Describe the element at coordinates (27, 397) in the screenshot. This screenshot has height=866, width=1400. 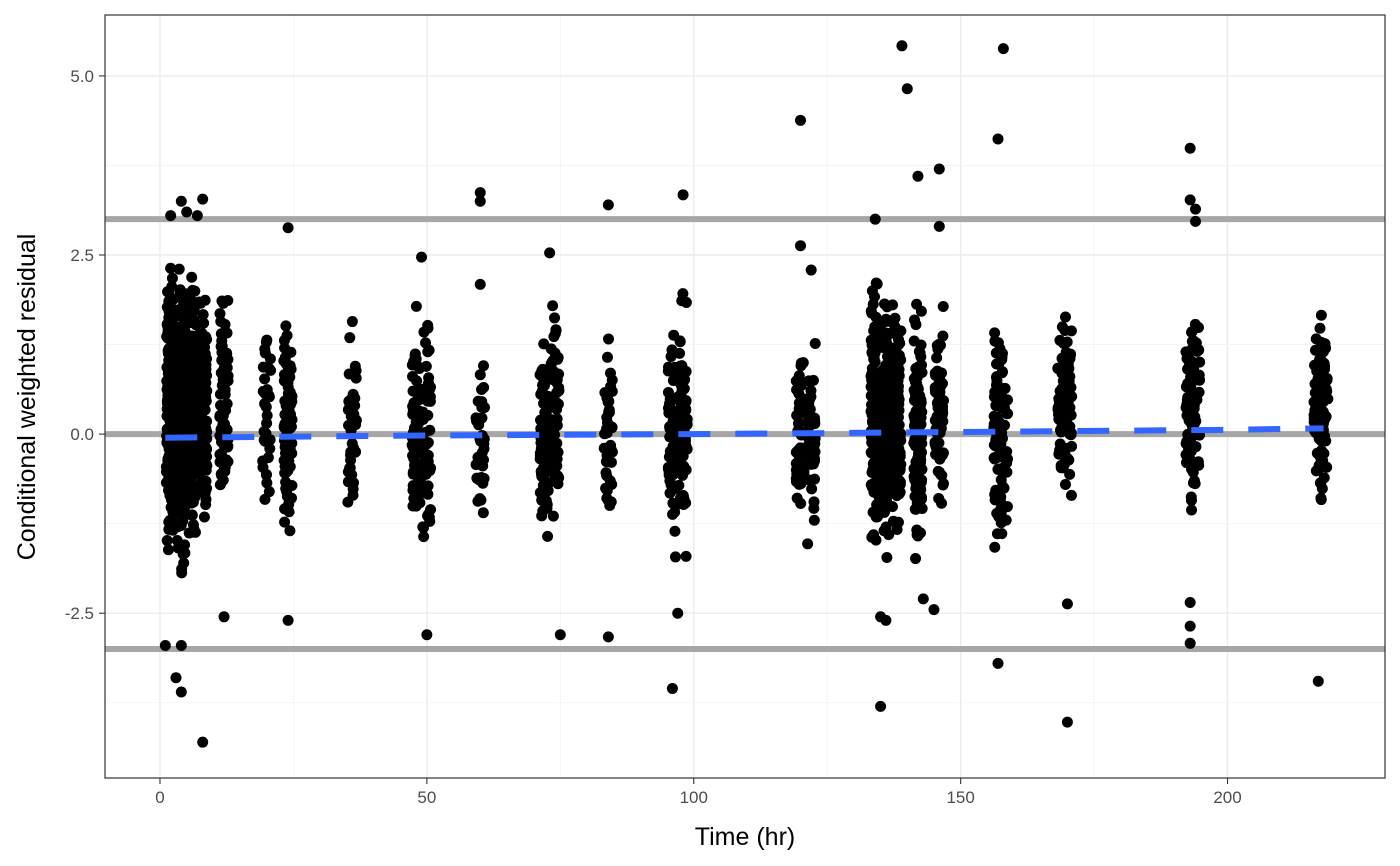
I see `y-axis-title: Conditional weighted residual` at that location.